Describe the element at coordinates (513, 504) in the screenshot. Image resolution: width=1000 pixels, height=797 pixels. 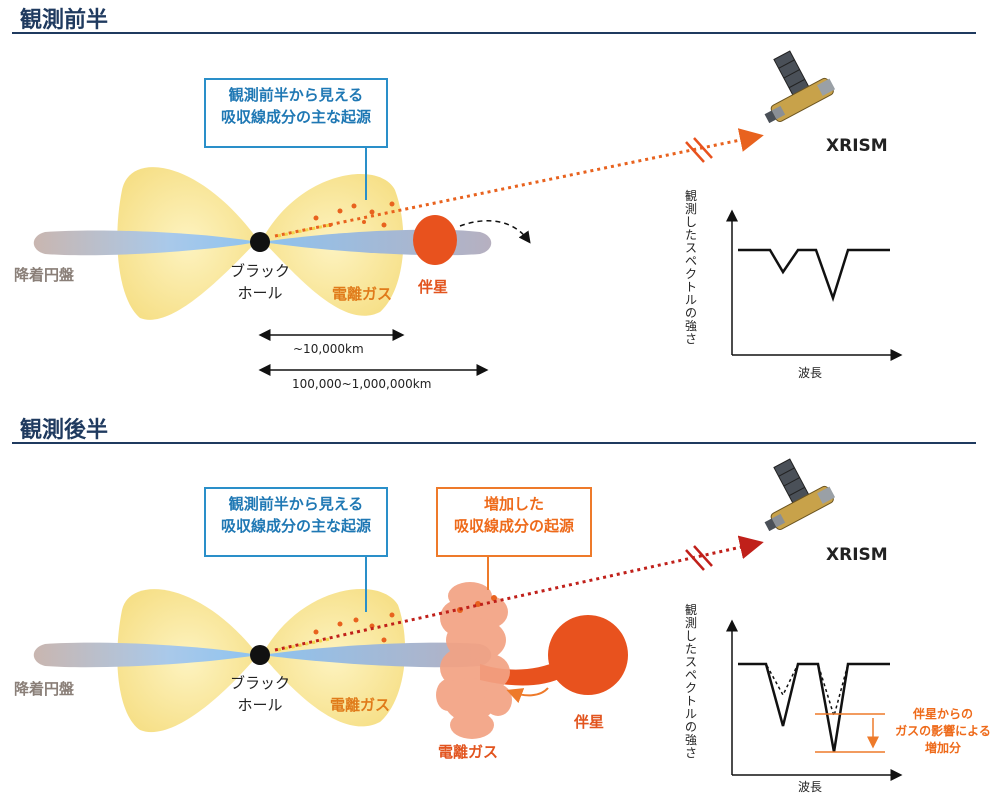
I see `callout2-line-1: 増加した` at that location.